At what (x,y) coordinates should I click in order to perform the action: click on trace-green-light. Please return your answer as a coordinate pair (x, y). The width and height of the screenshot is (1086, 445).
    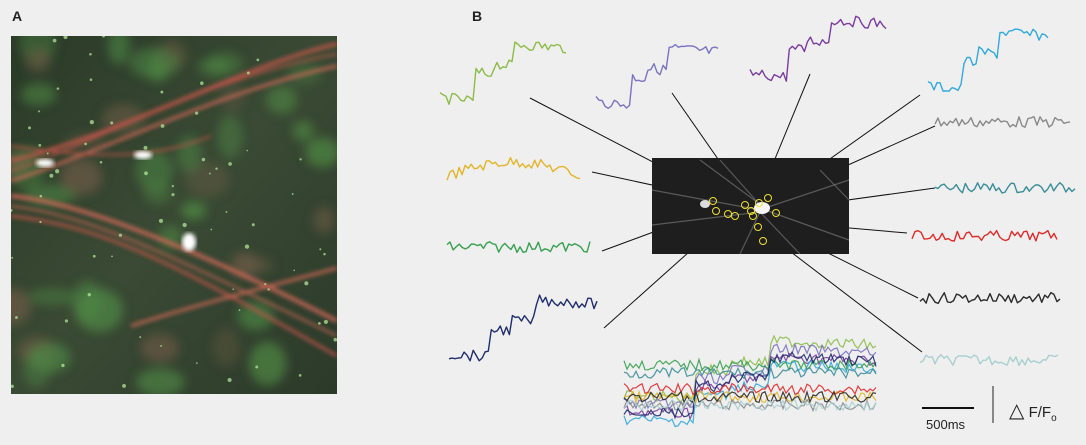
    Looking at the image, I should click on (503, 73).